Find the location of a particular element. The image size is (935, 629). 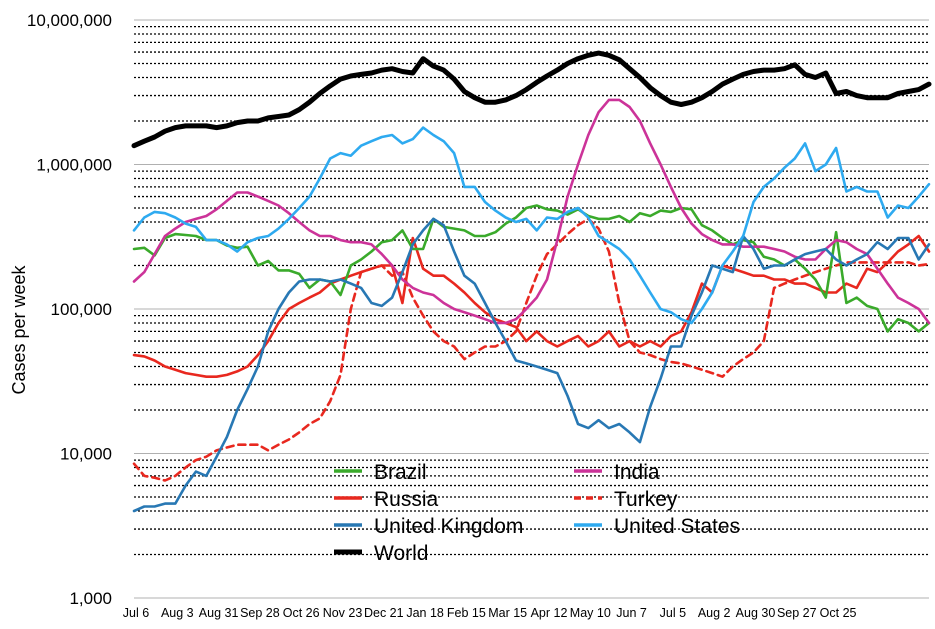

legend-item-united-states: United States is located at coordinates (657, 526).